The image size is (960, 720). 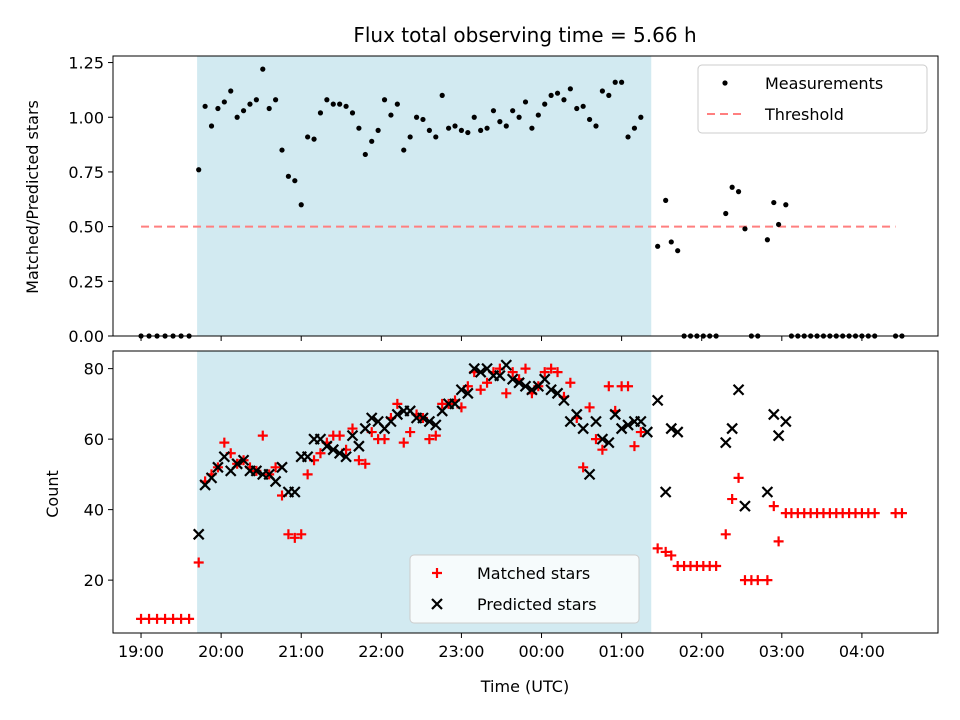 What do you see at coordinates (461, 651) in the screenshot?
I see `x-tick-label: 23:00` at bounding box center [461, 651].